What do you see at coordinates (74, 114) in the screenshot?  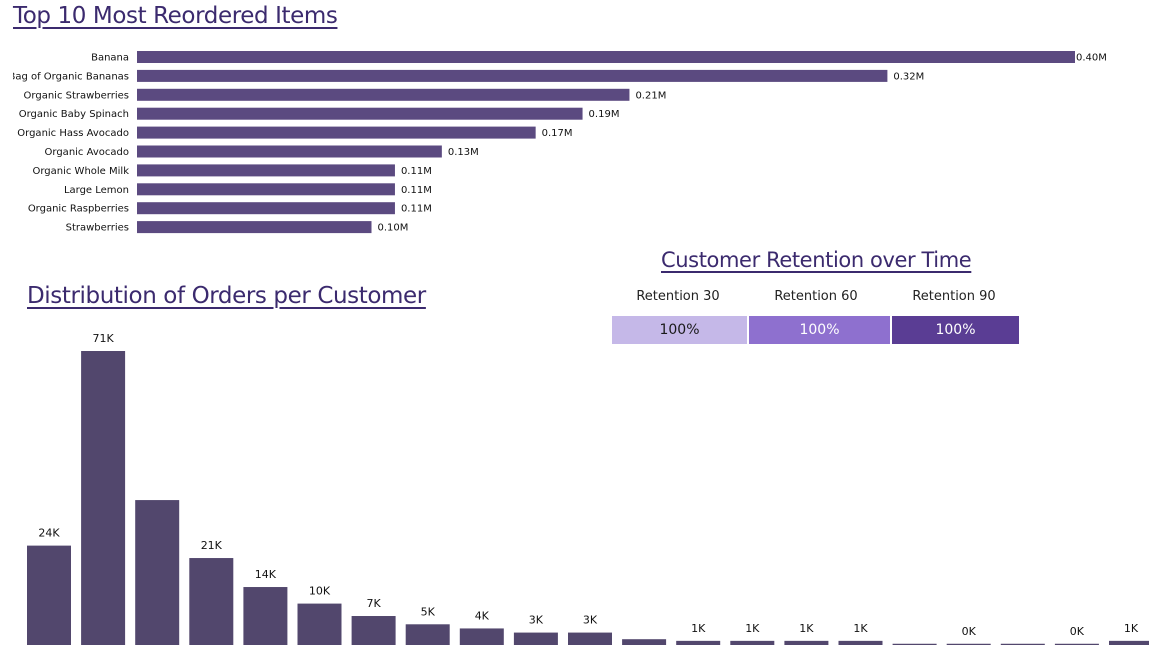 I see `reorder-category-label: Organic Baby Spinach` at bounding box center [74, 114].